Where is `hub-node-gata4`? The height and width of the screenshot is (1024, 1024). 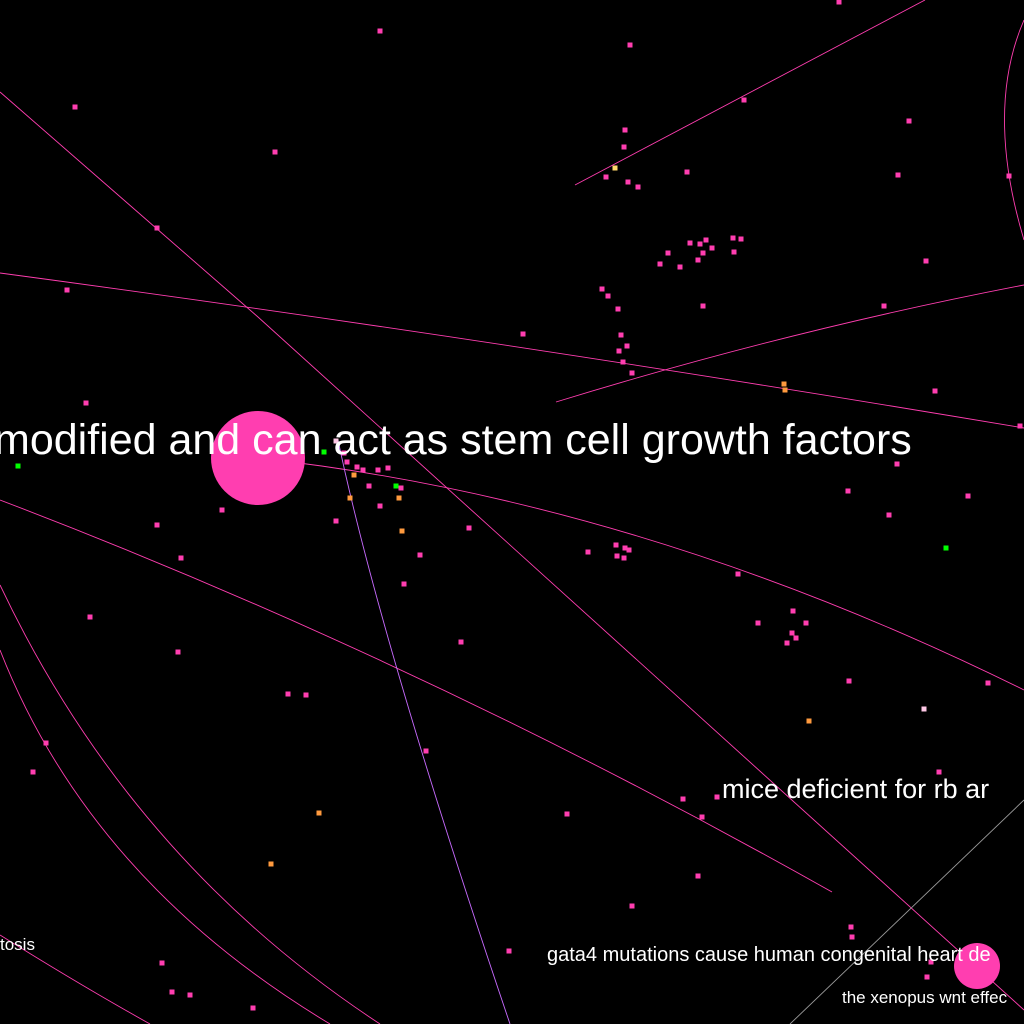 hub-node-gata4 is located at coordinates (977, 966).